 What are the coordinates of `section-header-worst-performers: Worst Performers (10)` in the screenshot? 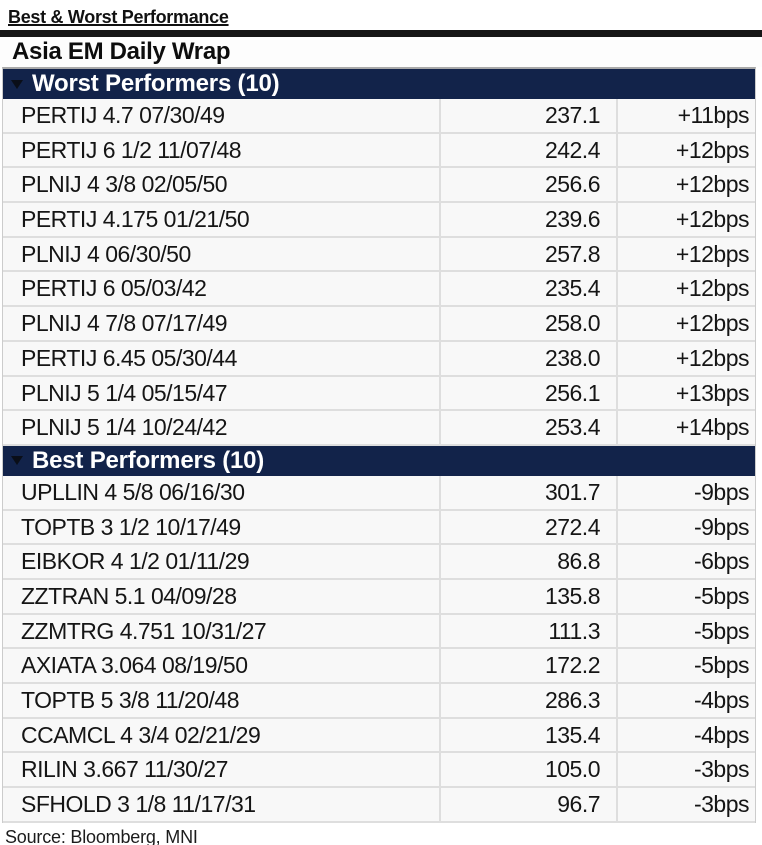 It's located at (379, 84).